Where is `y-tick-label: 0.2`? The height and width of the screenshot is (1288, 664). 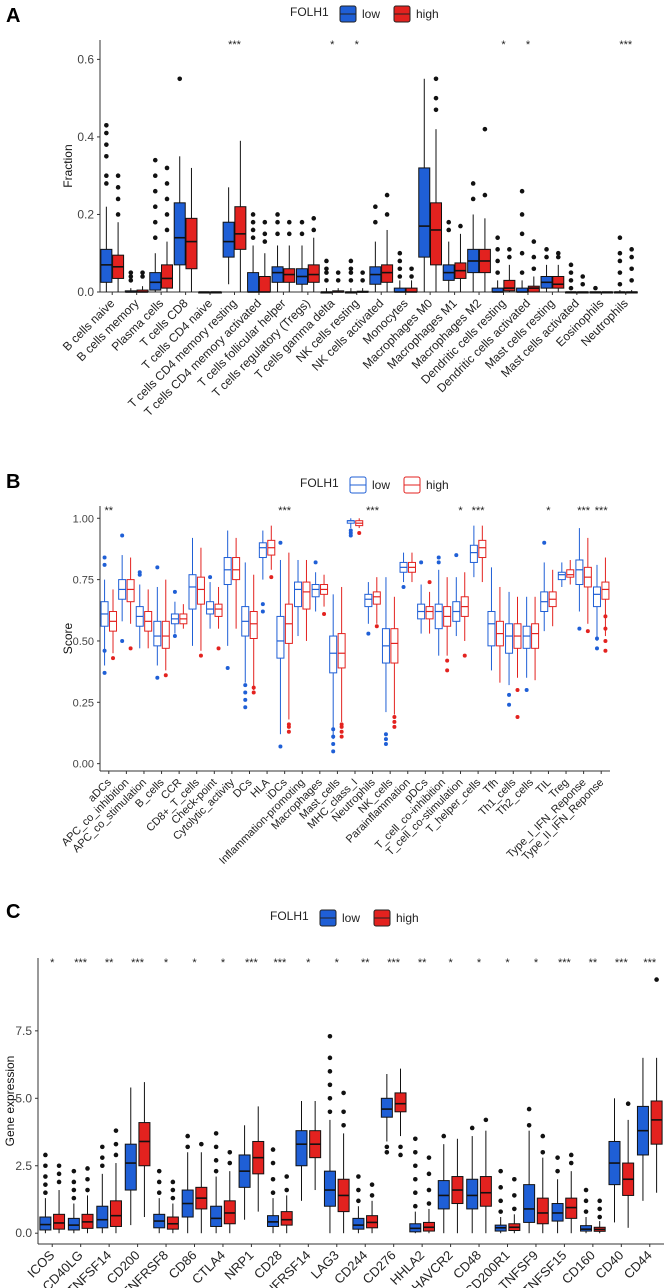 y-tick-label: 0.2 is located at coordinates (85, 214).